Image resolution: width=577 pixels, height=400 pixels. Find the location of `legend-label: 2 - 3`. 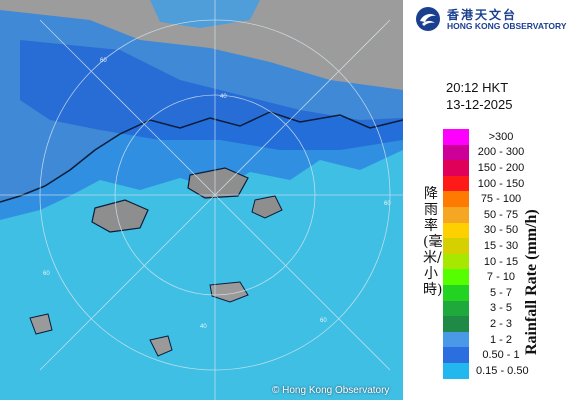

legend-label: 2 - 3 is located at coordinates (500, 323).